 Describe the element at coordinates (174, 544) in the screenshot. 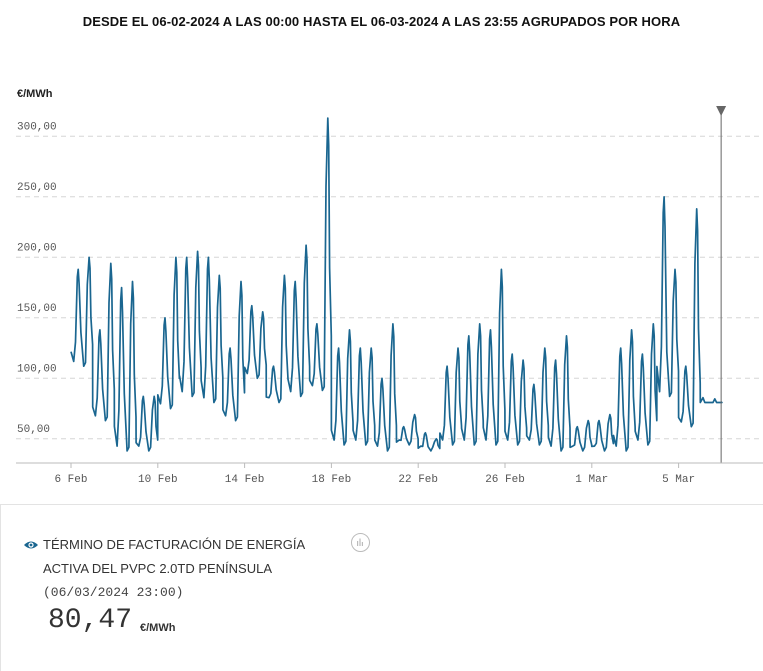

I see `series-name-line1: TÉRMINO DE FACTURACIÓN DE ENERGÍA` at that location.